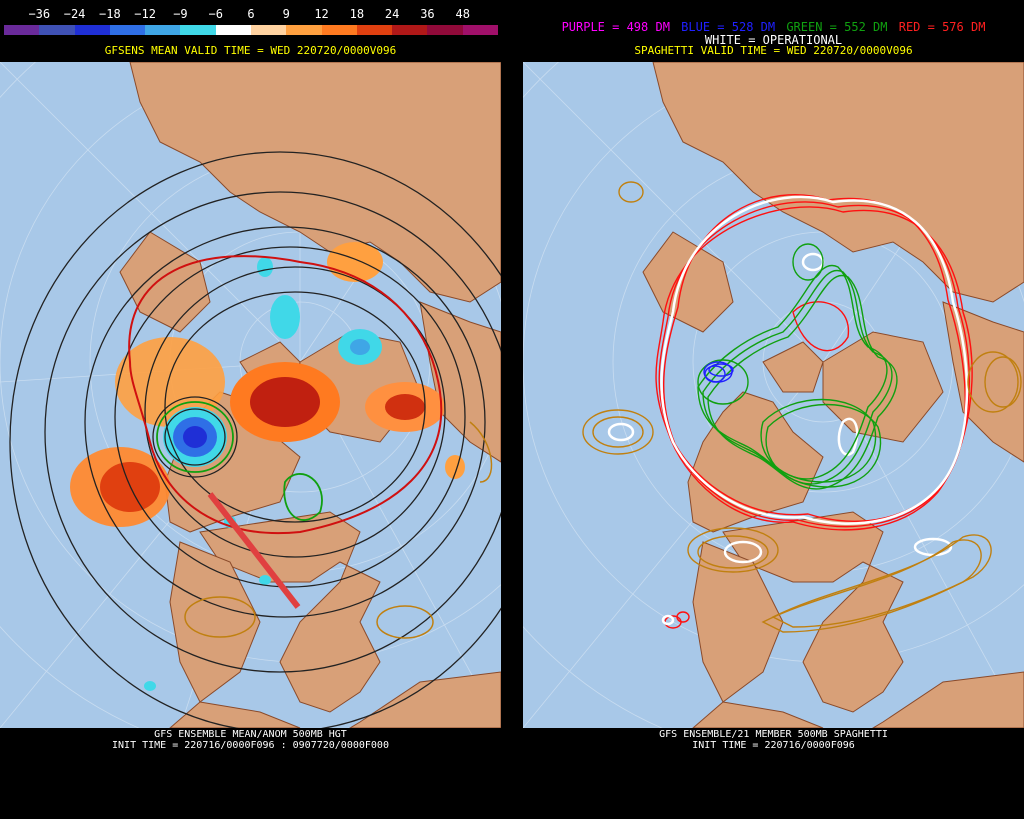 The image size is (1024, 819). I want to click on legend-purple: PURPLE = 498 DM, so click(615, 27).